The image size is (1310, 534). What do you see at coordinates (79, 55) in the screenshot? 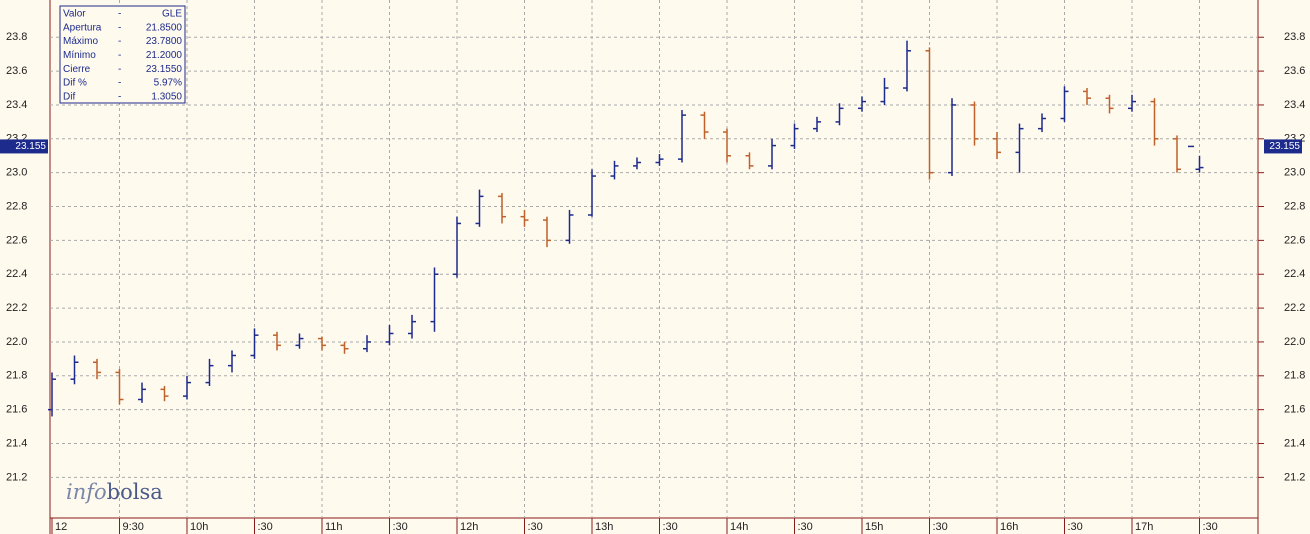
I see `info-label: Mínimo` at bounding box center [79, 55].